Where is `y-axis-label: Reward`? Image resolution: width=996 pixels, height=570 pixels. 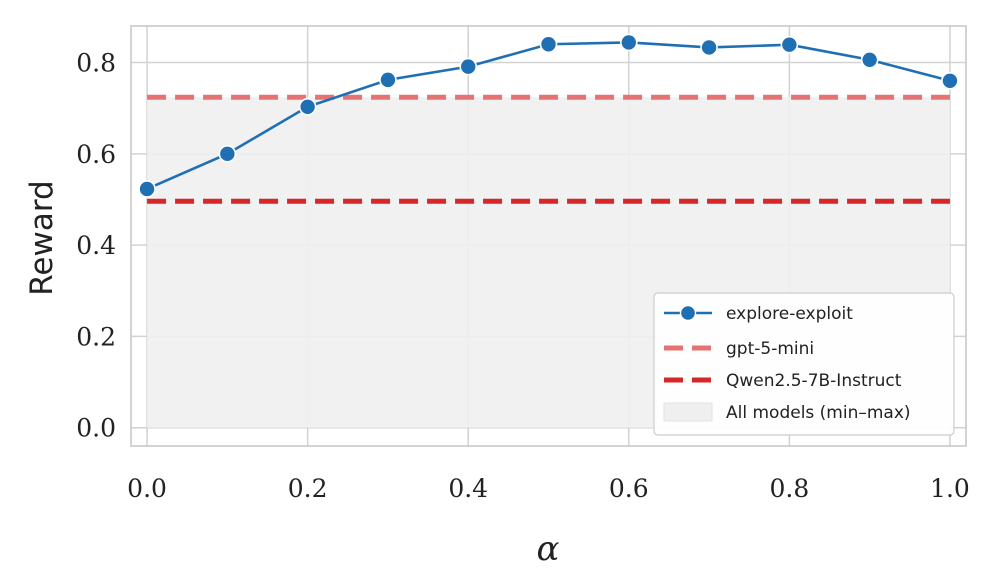
y-axis-label: Reward is located at coordinates (42, 237).